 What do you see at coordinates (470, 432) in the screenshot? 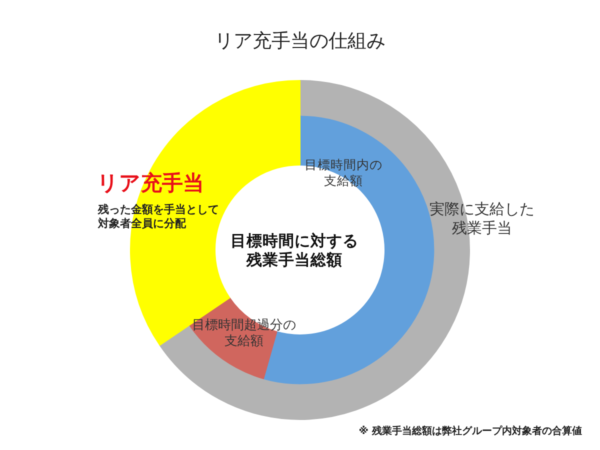
I see `text: ※ 残業手当総額は弊社グループ内対象者の合算値` at bounding box center [470, 432].